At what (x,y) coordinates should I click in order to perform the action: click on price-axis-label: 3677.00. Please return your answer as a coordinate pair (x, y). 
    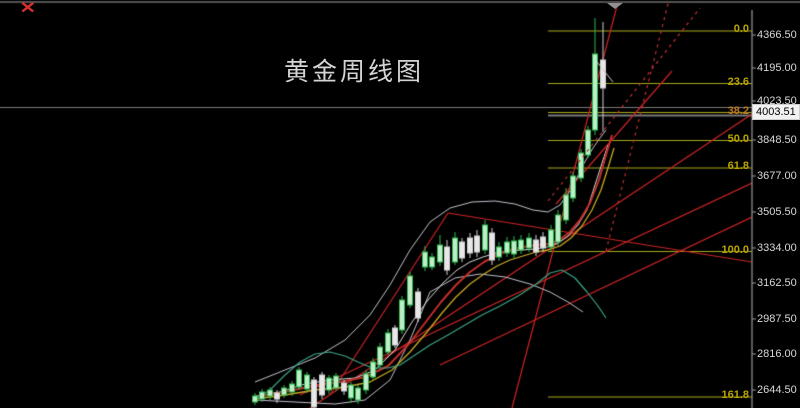
    Looking at the image, I should click on (777, 176).